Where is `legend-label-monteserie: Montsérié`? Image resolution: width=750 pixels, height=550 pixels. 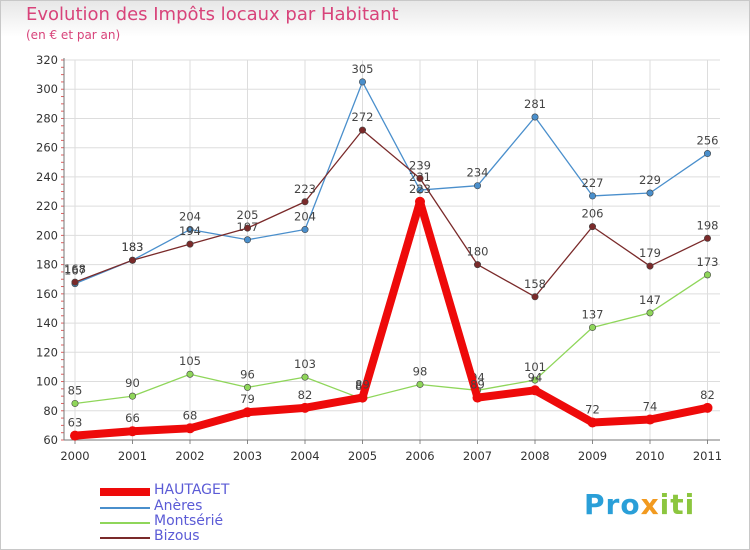
legend-label-monteserie: Montsérié is located at coordinates (189, 521).